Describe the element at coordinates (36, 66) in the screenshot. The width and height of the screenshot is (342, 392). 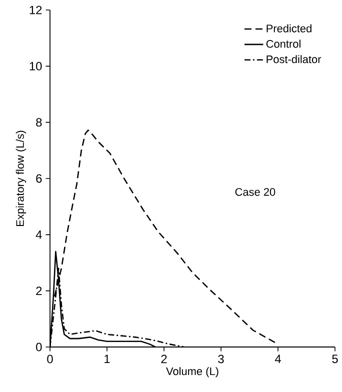
I see `y-tick-label: 10` at that location.